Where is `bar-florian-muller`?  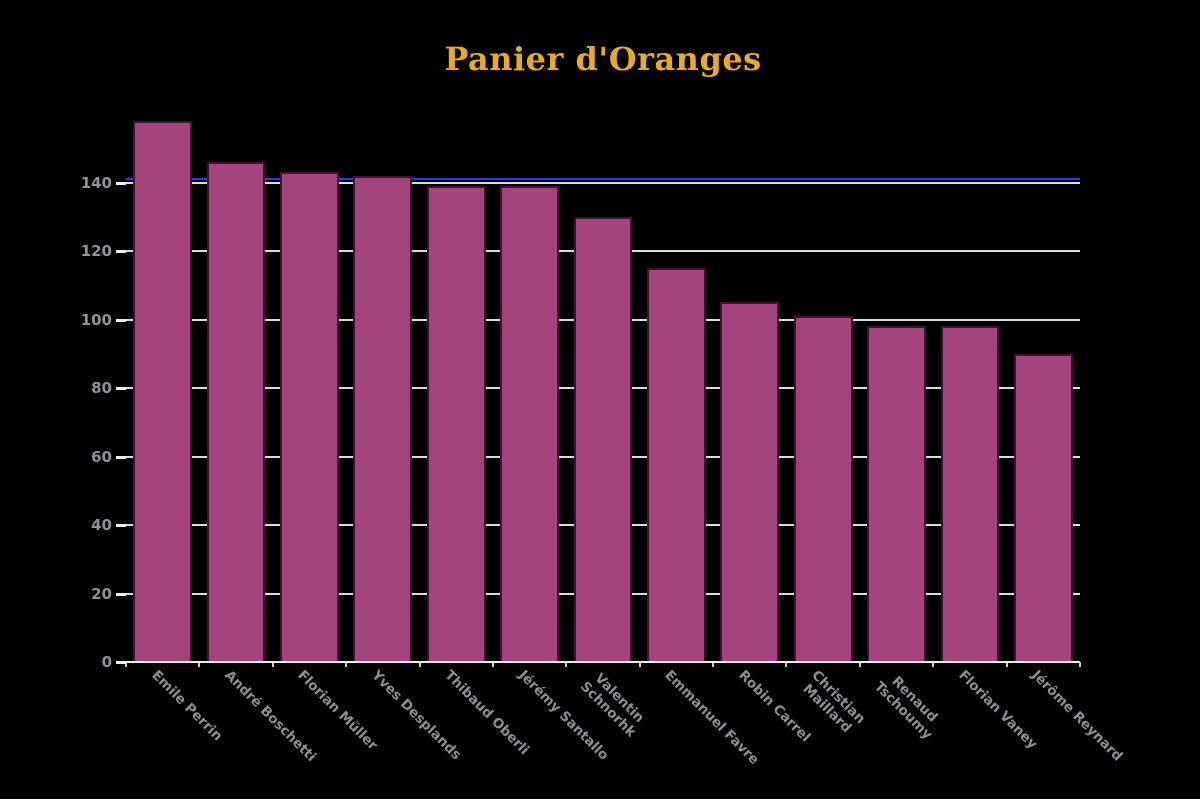
bar-florian-muller is located at coordinates (309, 417).